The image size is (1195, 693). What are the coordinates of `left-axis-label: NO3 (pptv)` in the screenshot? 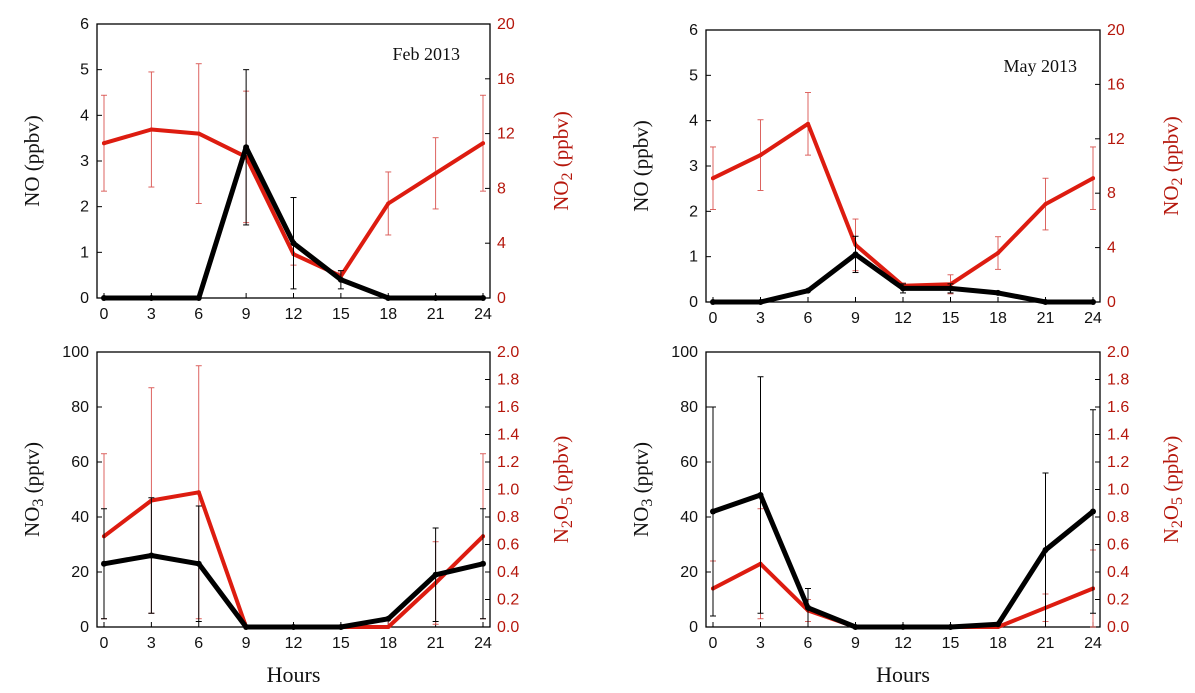 It's located at (642, 489).